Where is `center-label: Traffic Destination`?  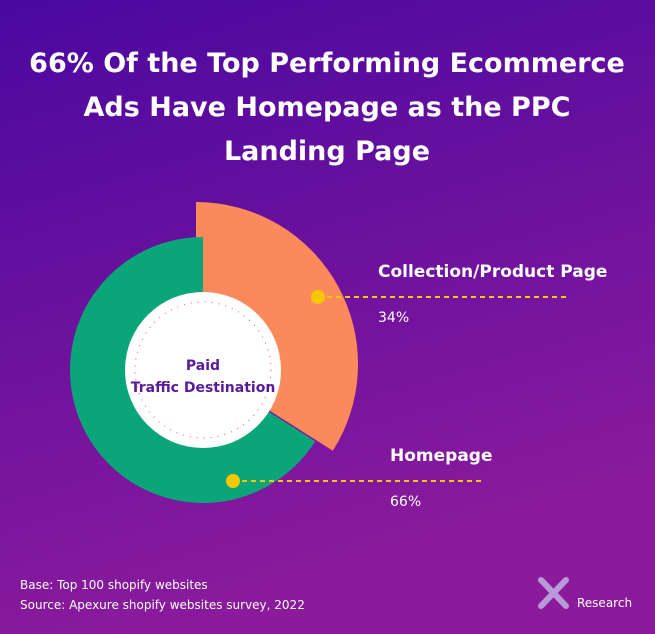 center-label: Traffic Destination is located at coordinates (203, 388).